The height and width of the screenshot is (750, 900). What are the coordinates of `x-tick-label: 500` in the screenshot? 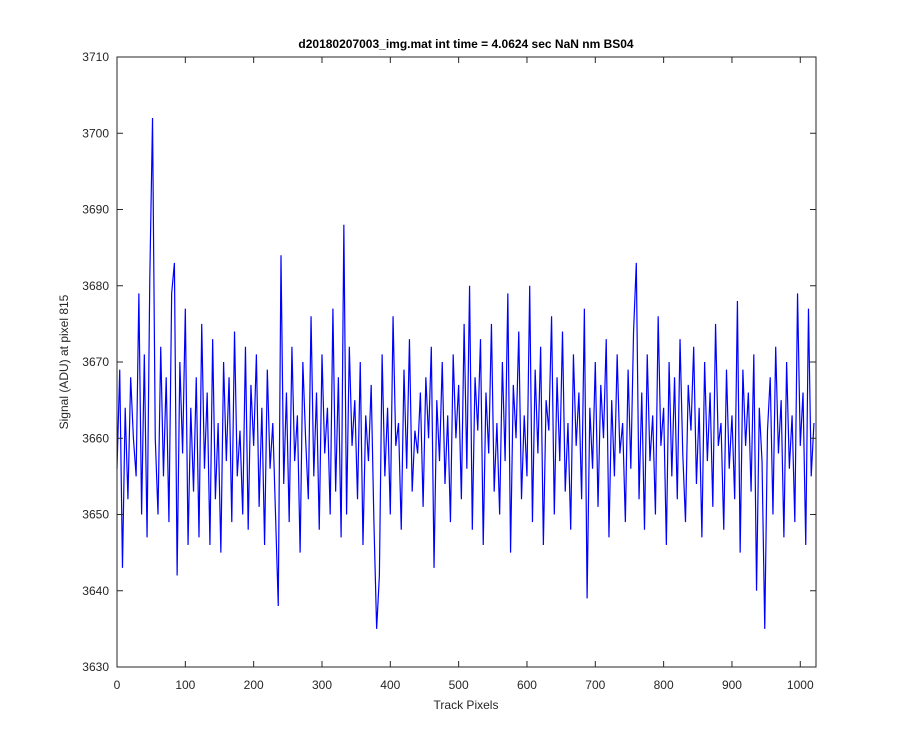 It's located at (459, 685).